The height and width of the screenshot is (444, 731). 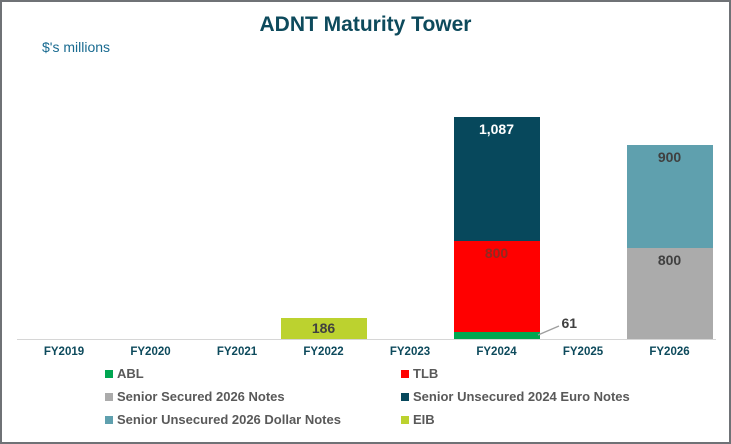 I want to click on bar-segment-abl-fy2024, so click(x=496, y=335).